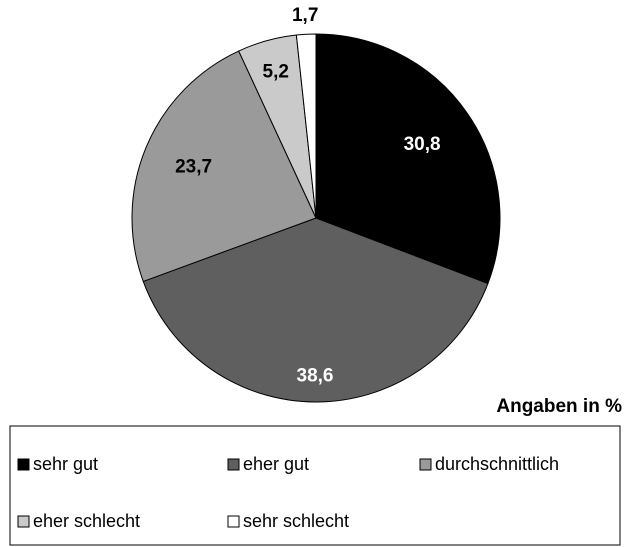 Image resolution: width=627 pixels, height=547 pixels. I want to click on annotation: Angaben in %, so click(559, 406).